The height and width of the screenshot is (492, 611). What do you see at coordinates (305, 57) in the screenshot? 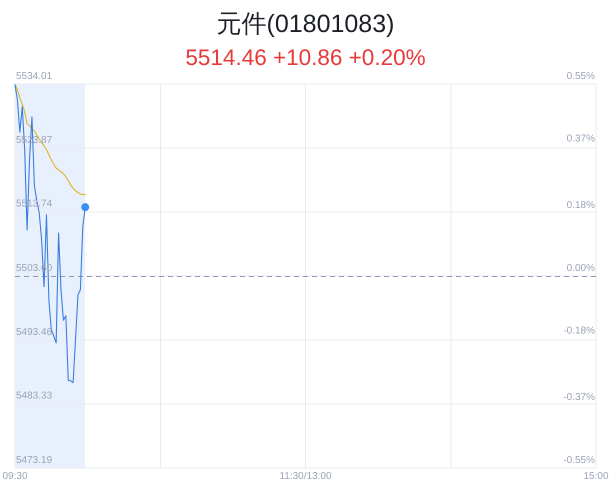
I see `chart-subtitle: 5514.46 +10.86 +0.20%` at bounding box center [305, 57].